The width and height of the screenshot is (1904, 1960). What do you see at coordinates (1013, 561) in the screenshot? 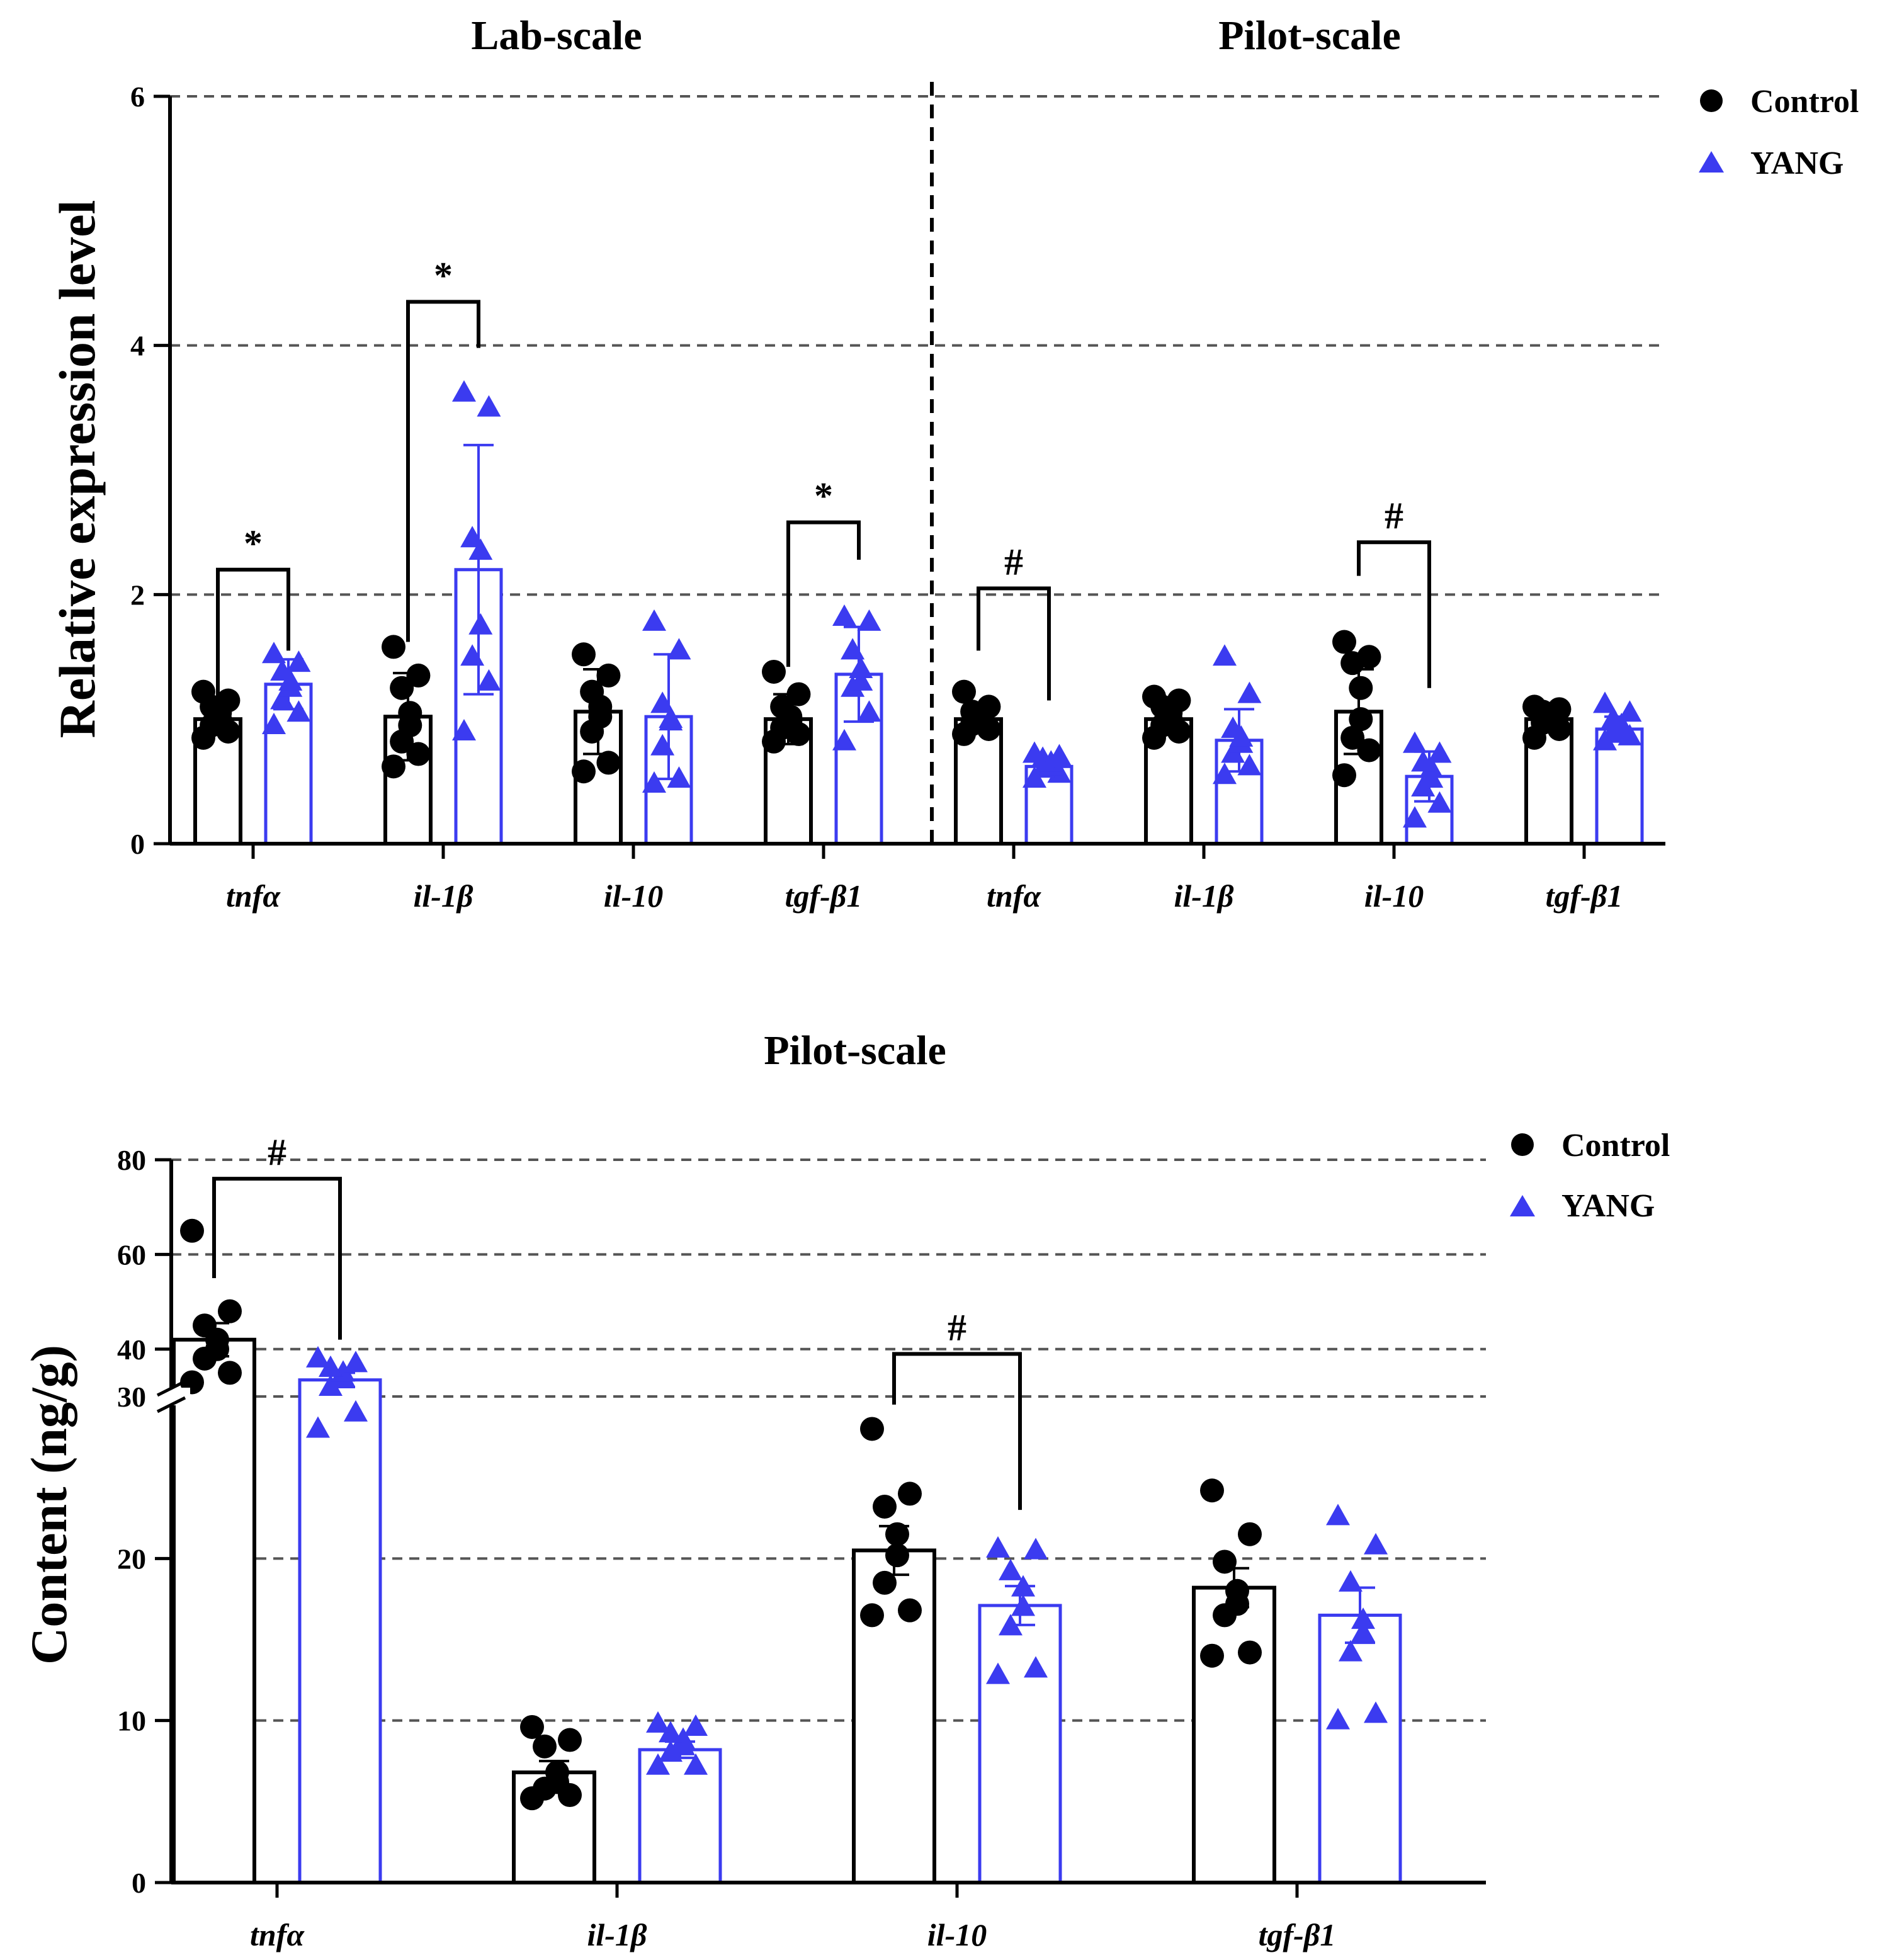
I see `significance-symbol-3: #` at bounding box center [1013, 561].